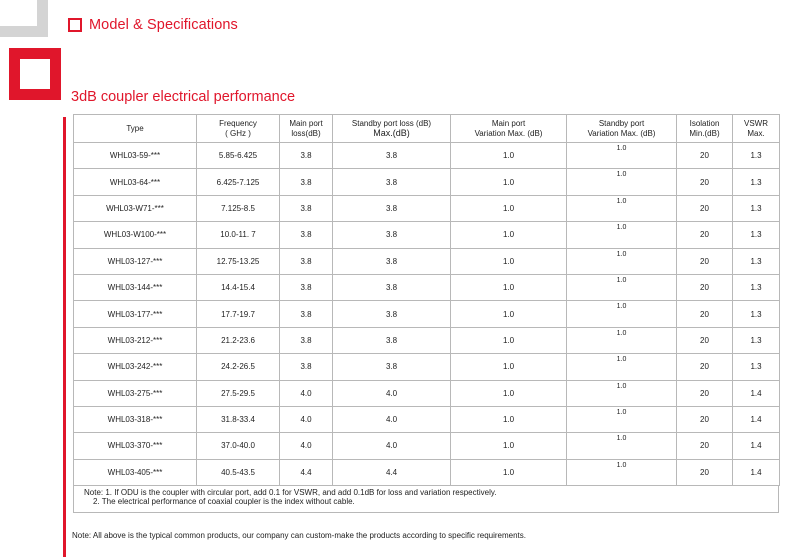 Image resolution: width=796 pixels, height=557 pixels. I want to click on cell-freq: 5.85-6.425, so click(238, 155).